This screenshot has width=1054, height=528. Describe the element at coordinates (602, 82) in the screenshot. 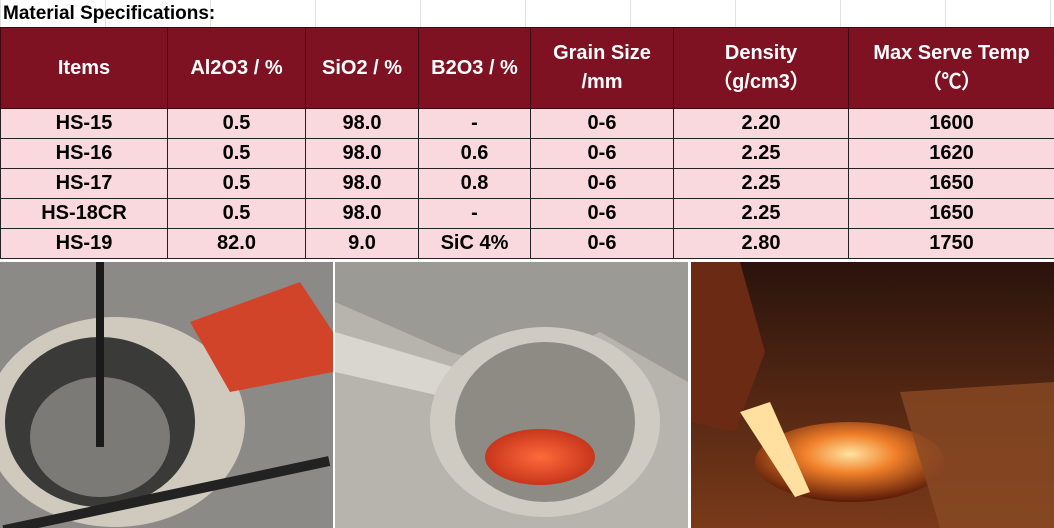

I see `header-line: /mm` at that location.